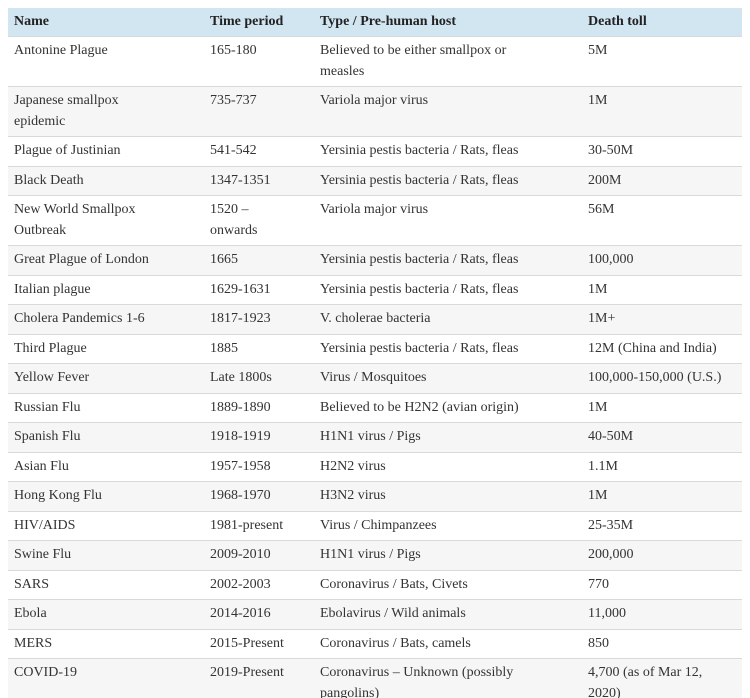  Describe the element at coordinates (106, 466) in the screenshot. I see `cell-name: Asian Flu` at that location.